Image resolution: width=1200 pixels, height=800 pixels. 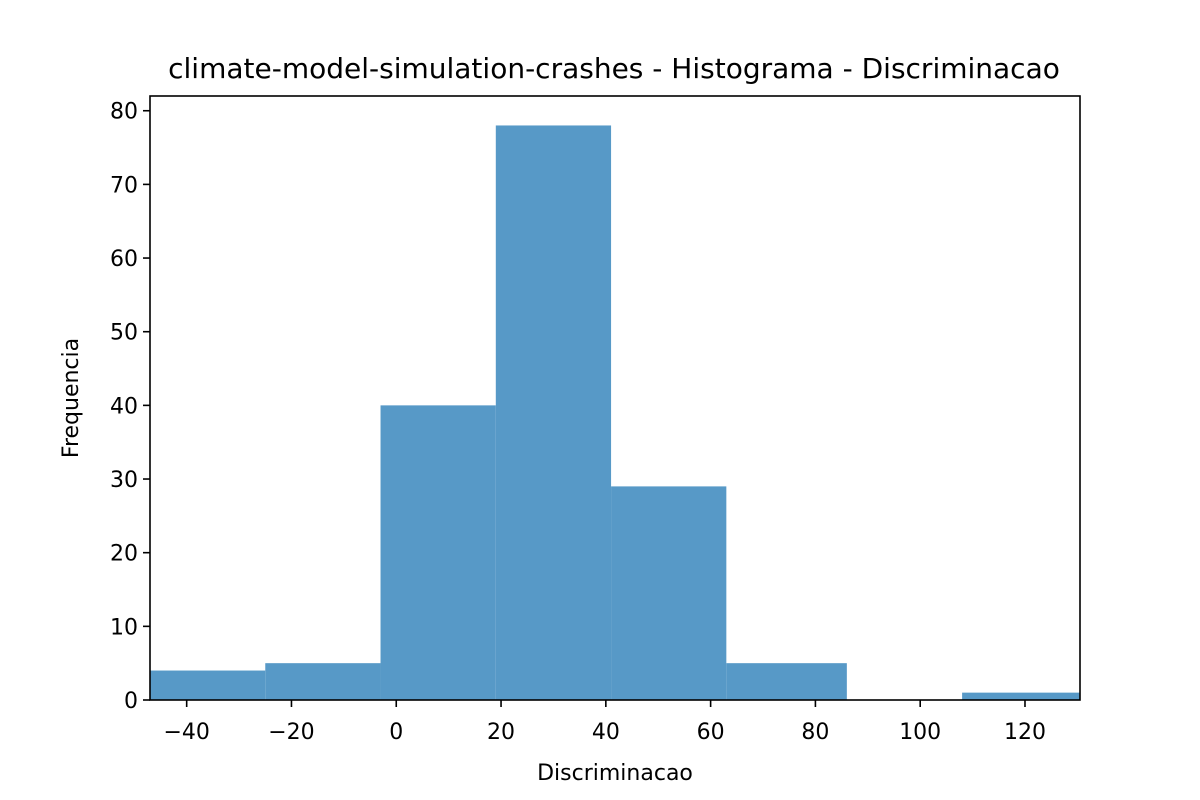 I want to click on y-tick-label: 20, so click(x=124, y=554).